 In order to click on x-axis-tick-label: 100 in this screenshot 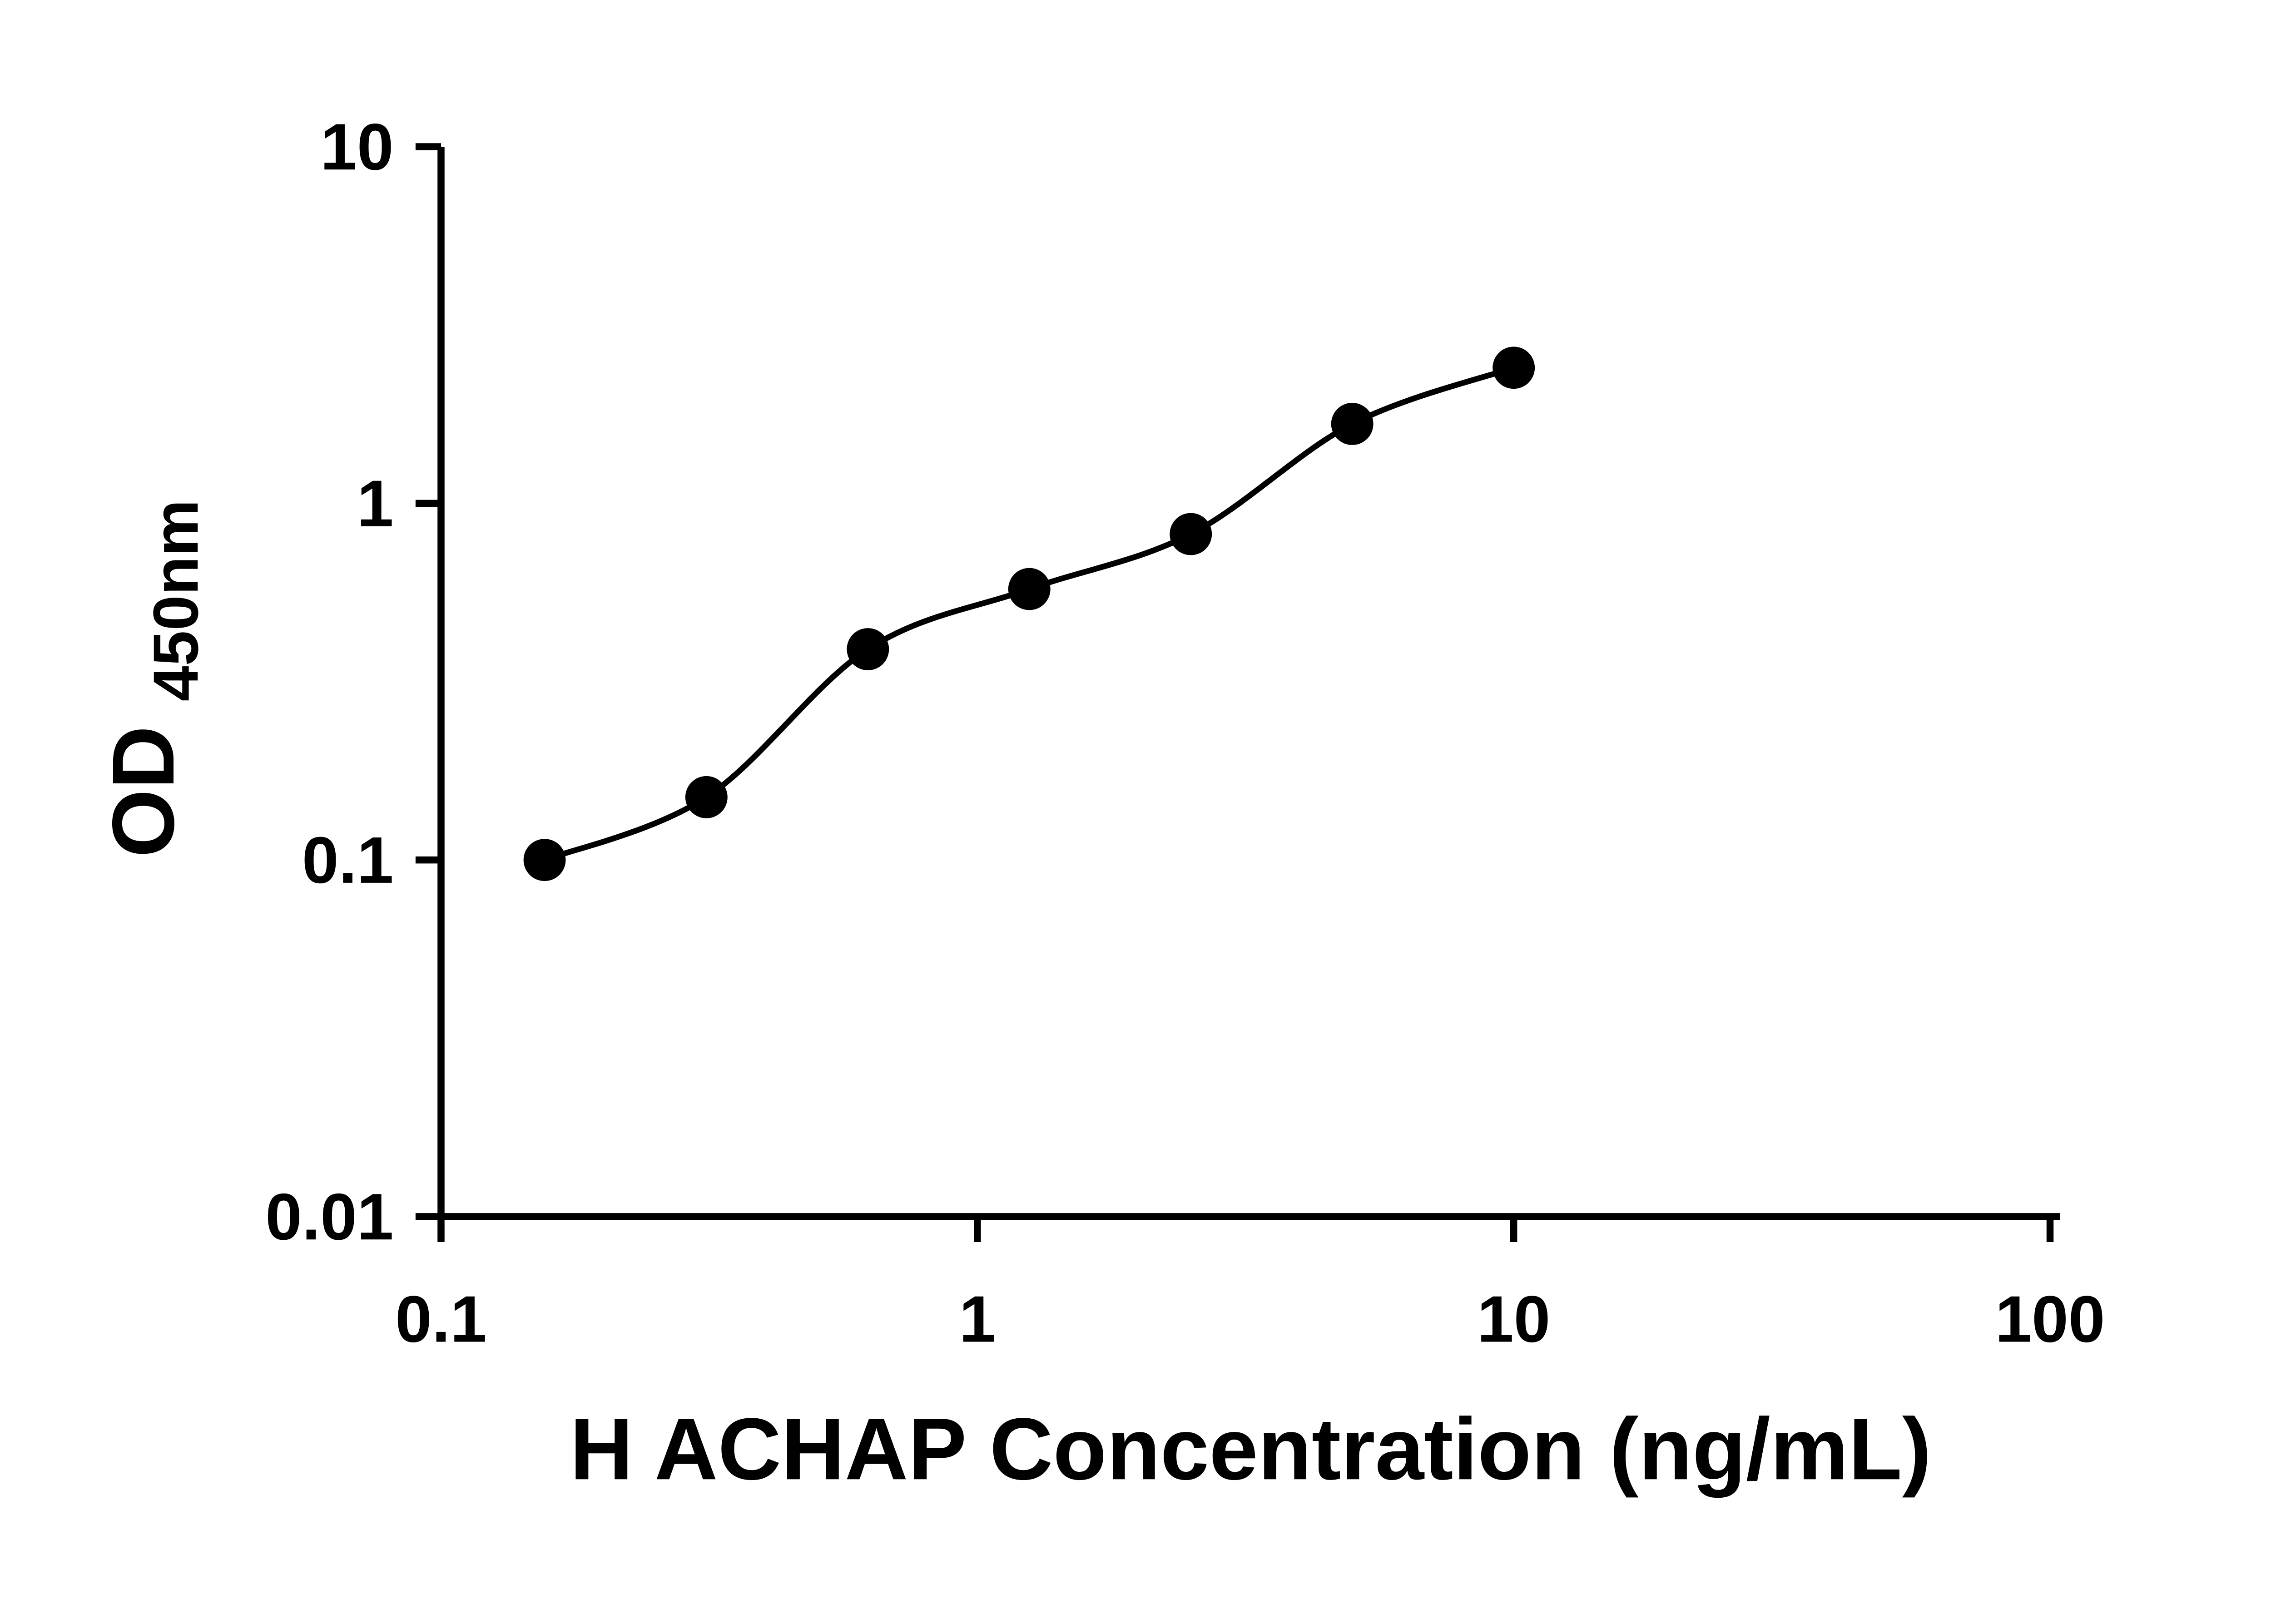, I will do `click(2050, 1319)`.